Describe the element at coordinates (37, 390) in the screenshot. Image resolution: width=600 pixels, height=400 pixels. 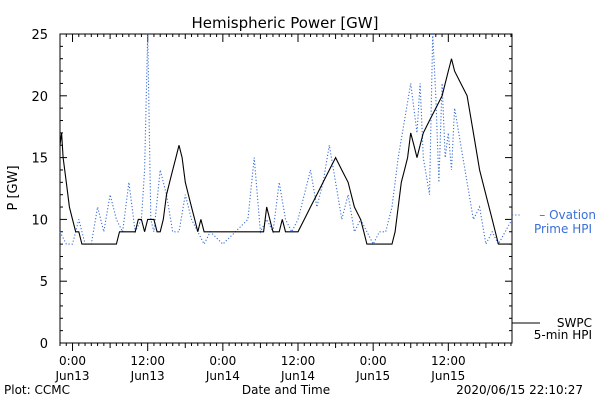
I see `footer-plot-credit: Plot: CCMC` at that location.